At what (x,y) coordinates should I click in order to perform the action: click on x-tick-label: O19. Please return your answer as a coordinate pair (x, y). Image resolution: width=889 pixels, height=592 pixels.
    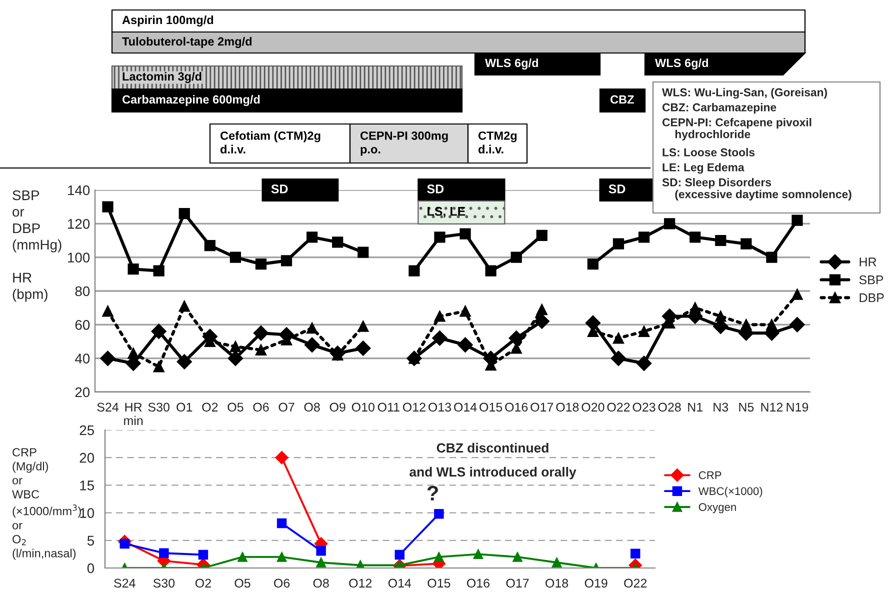
    Looking at the image, I should click on (596, 583).